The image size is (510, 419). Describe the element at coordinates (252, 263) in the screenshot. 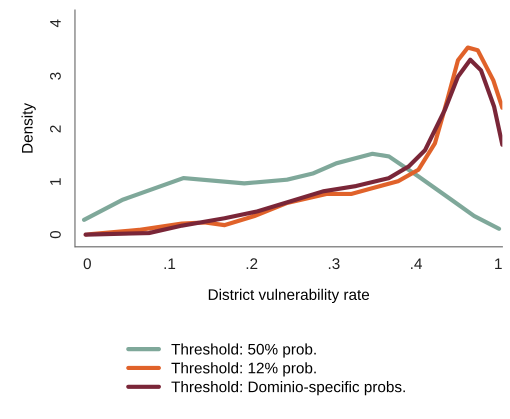

I see `x-tick-label: .2` at that location.